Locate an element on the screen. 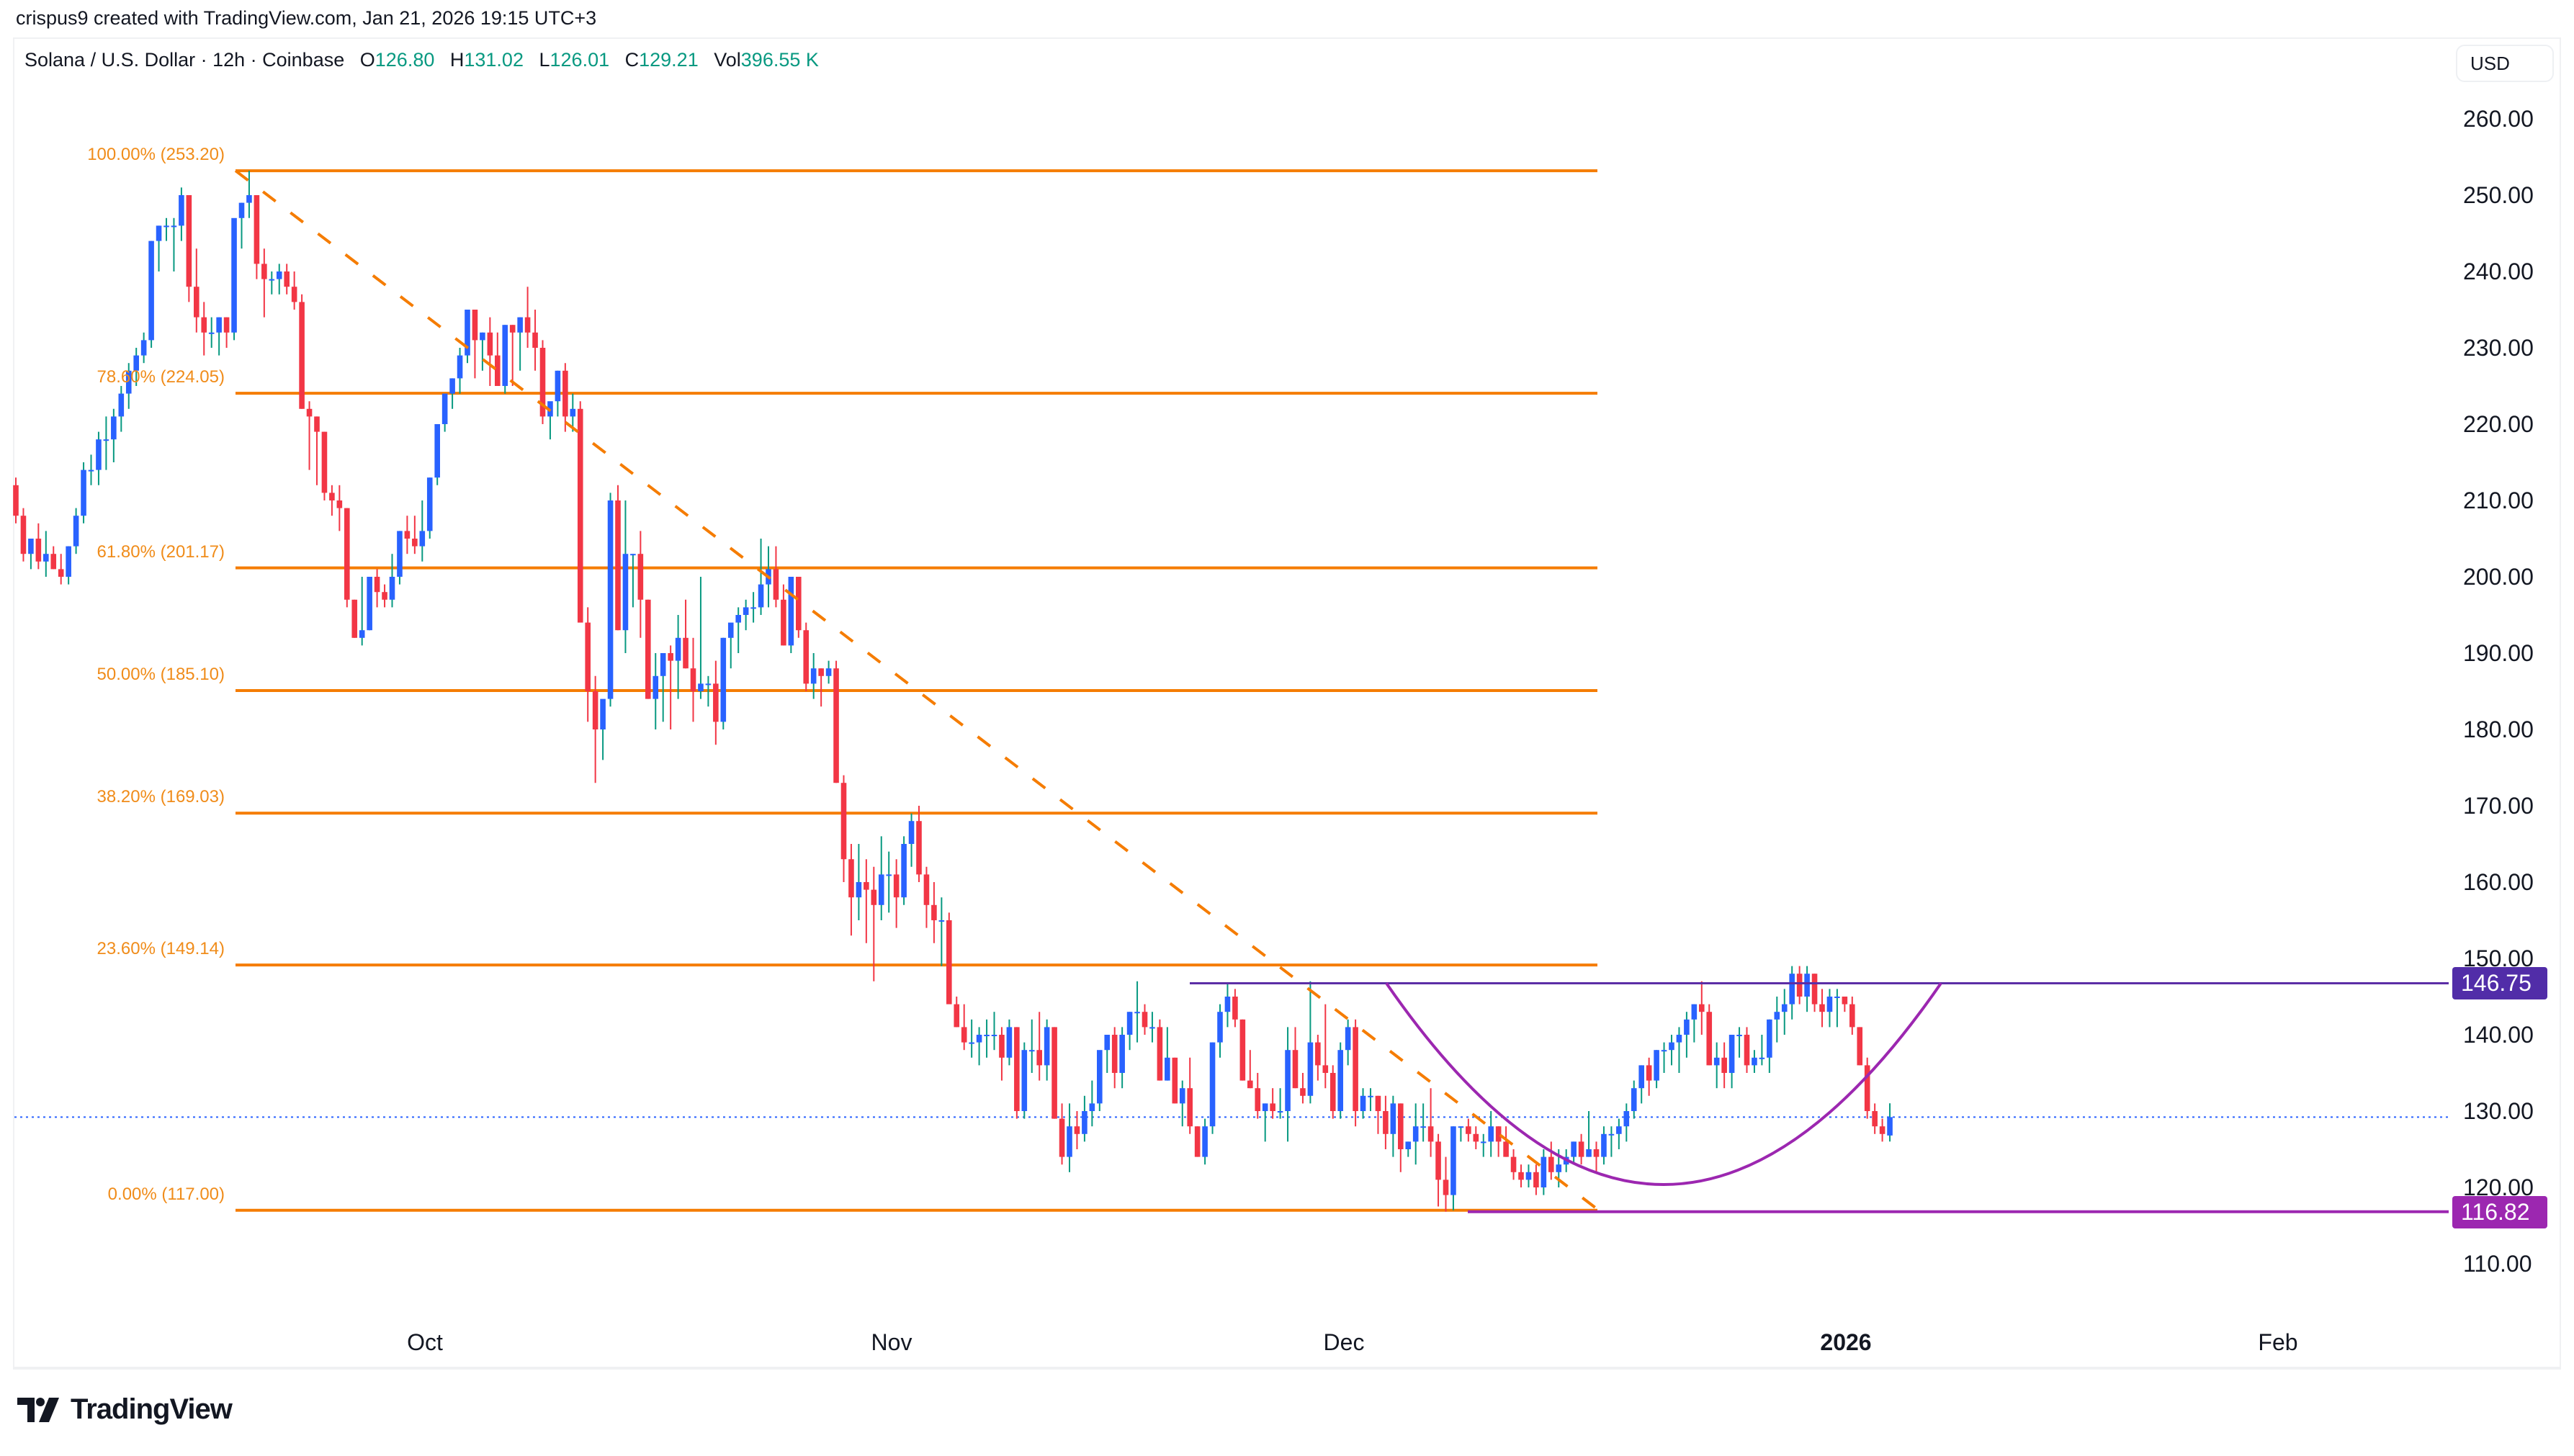  price-tick-label: 230.00 is located at coordinates (2498, 348).